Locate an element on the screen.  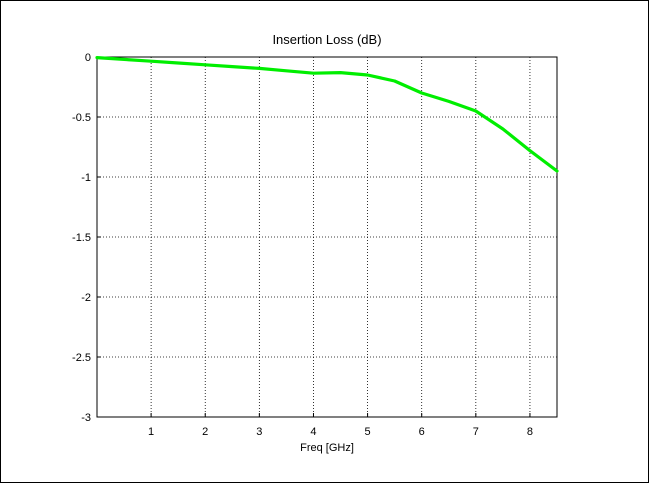
x-tick-label: 3 is located at coordinates (259, 432).